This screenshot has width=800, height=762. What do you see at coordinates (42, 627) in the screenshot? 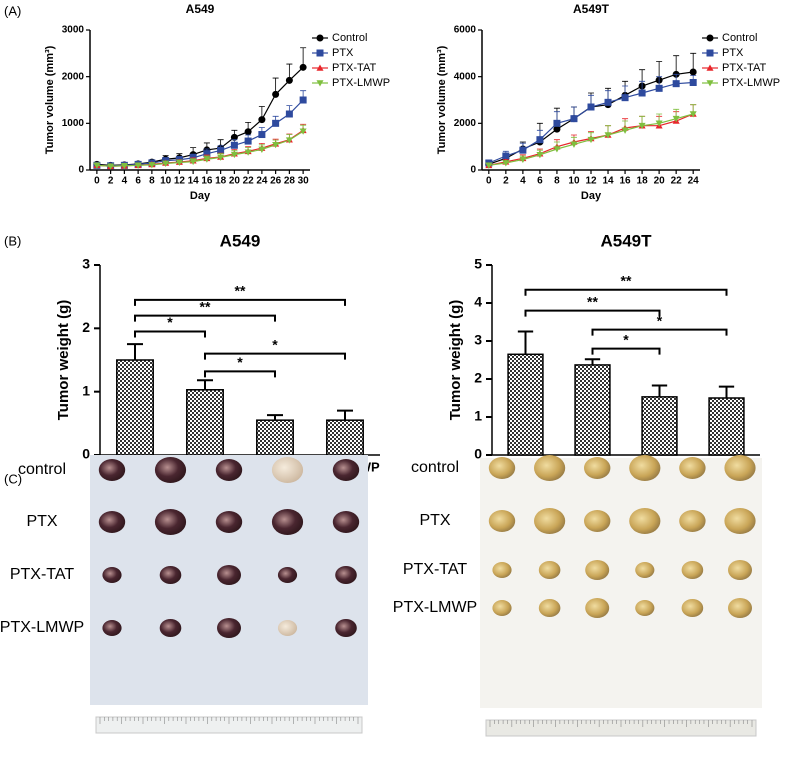
I see `row-label: PTX-LMWP` at bounding box center [42, 627].